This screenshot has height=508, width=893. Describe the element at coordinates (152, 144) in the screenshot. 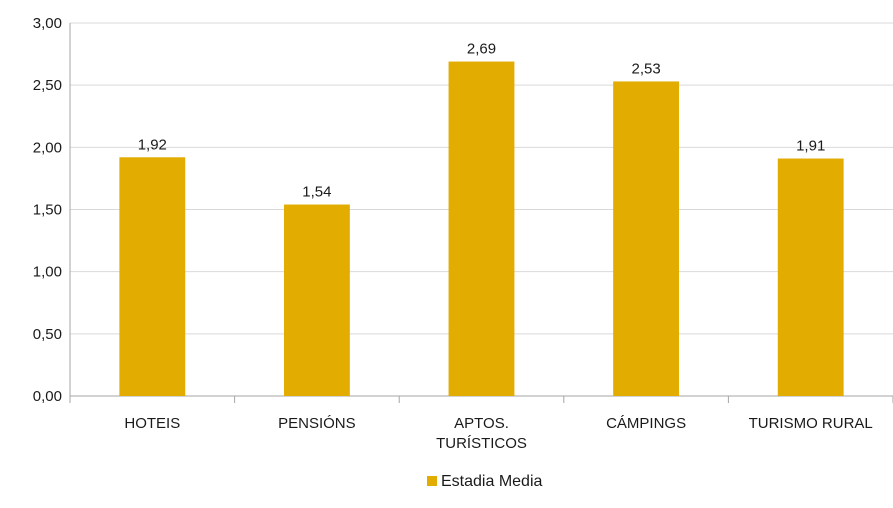

I see `data-label: 1,92` at that location.